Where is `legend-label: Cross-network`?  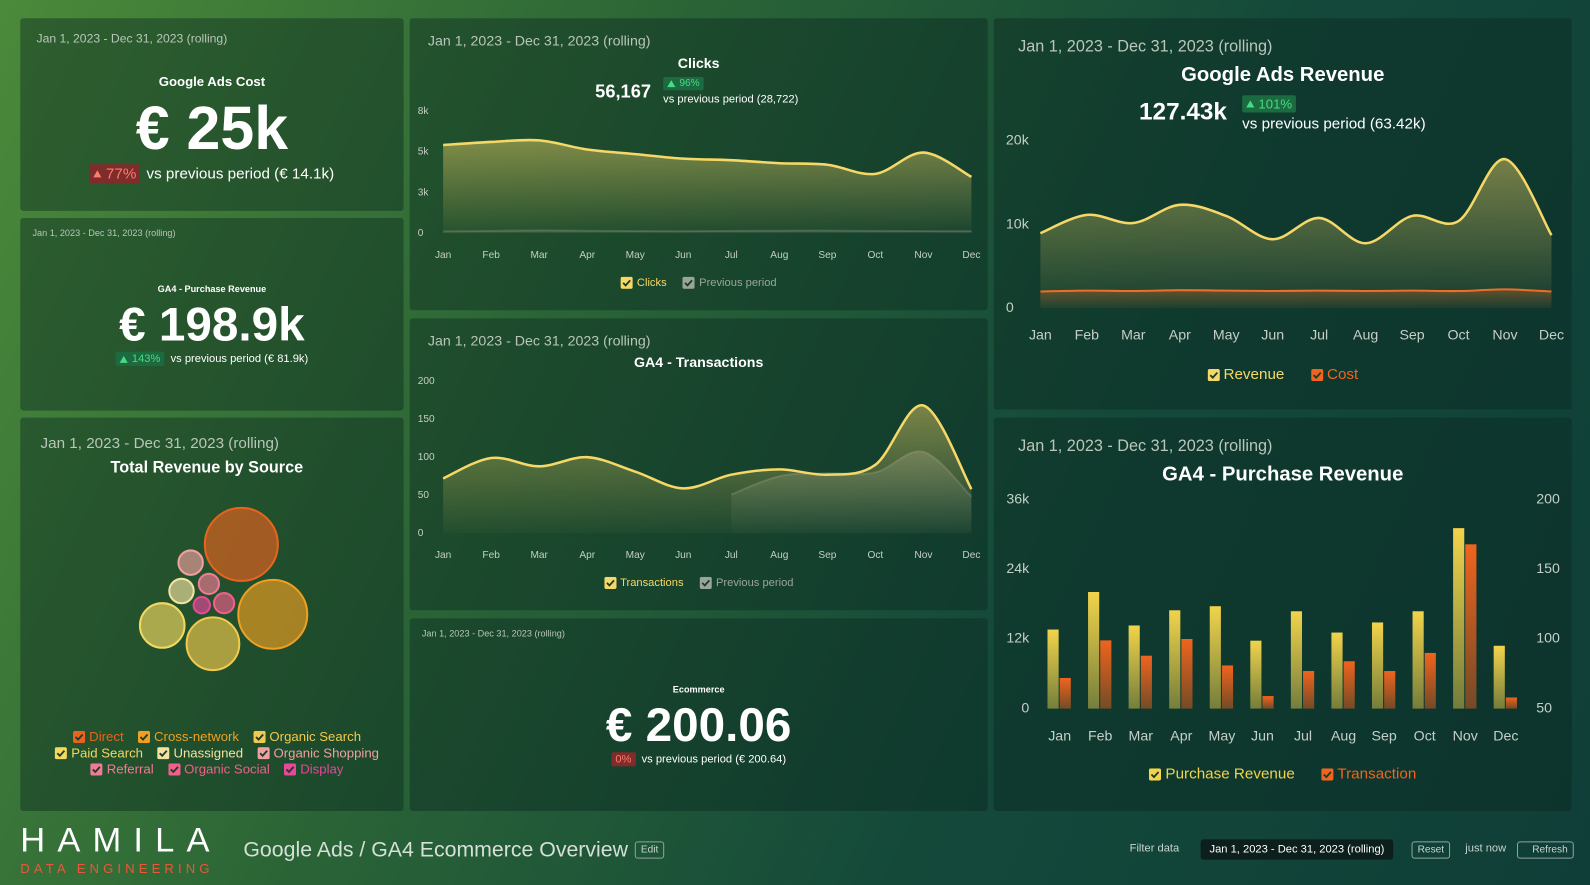
legend-label: Cross-network is located at coordinates (197, 736).